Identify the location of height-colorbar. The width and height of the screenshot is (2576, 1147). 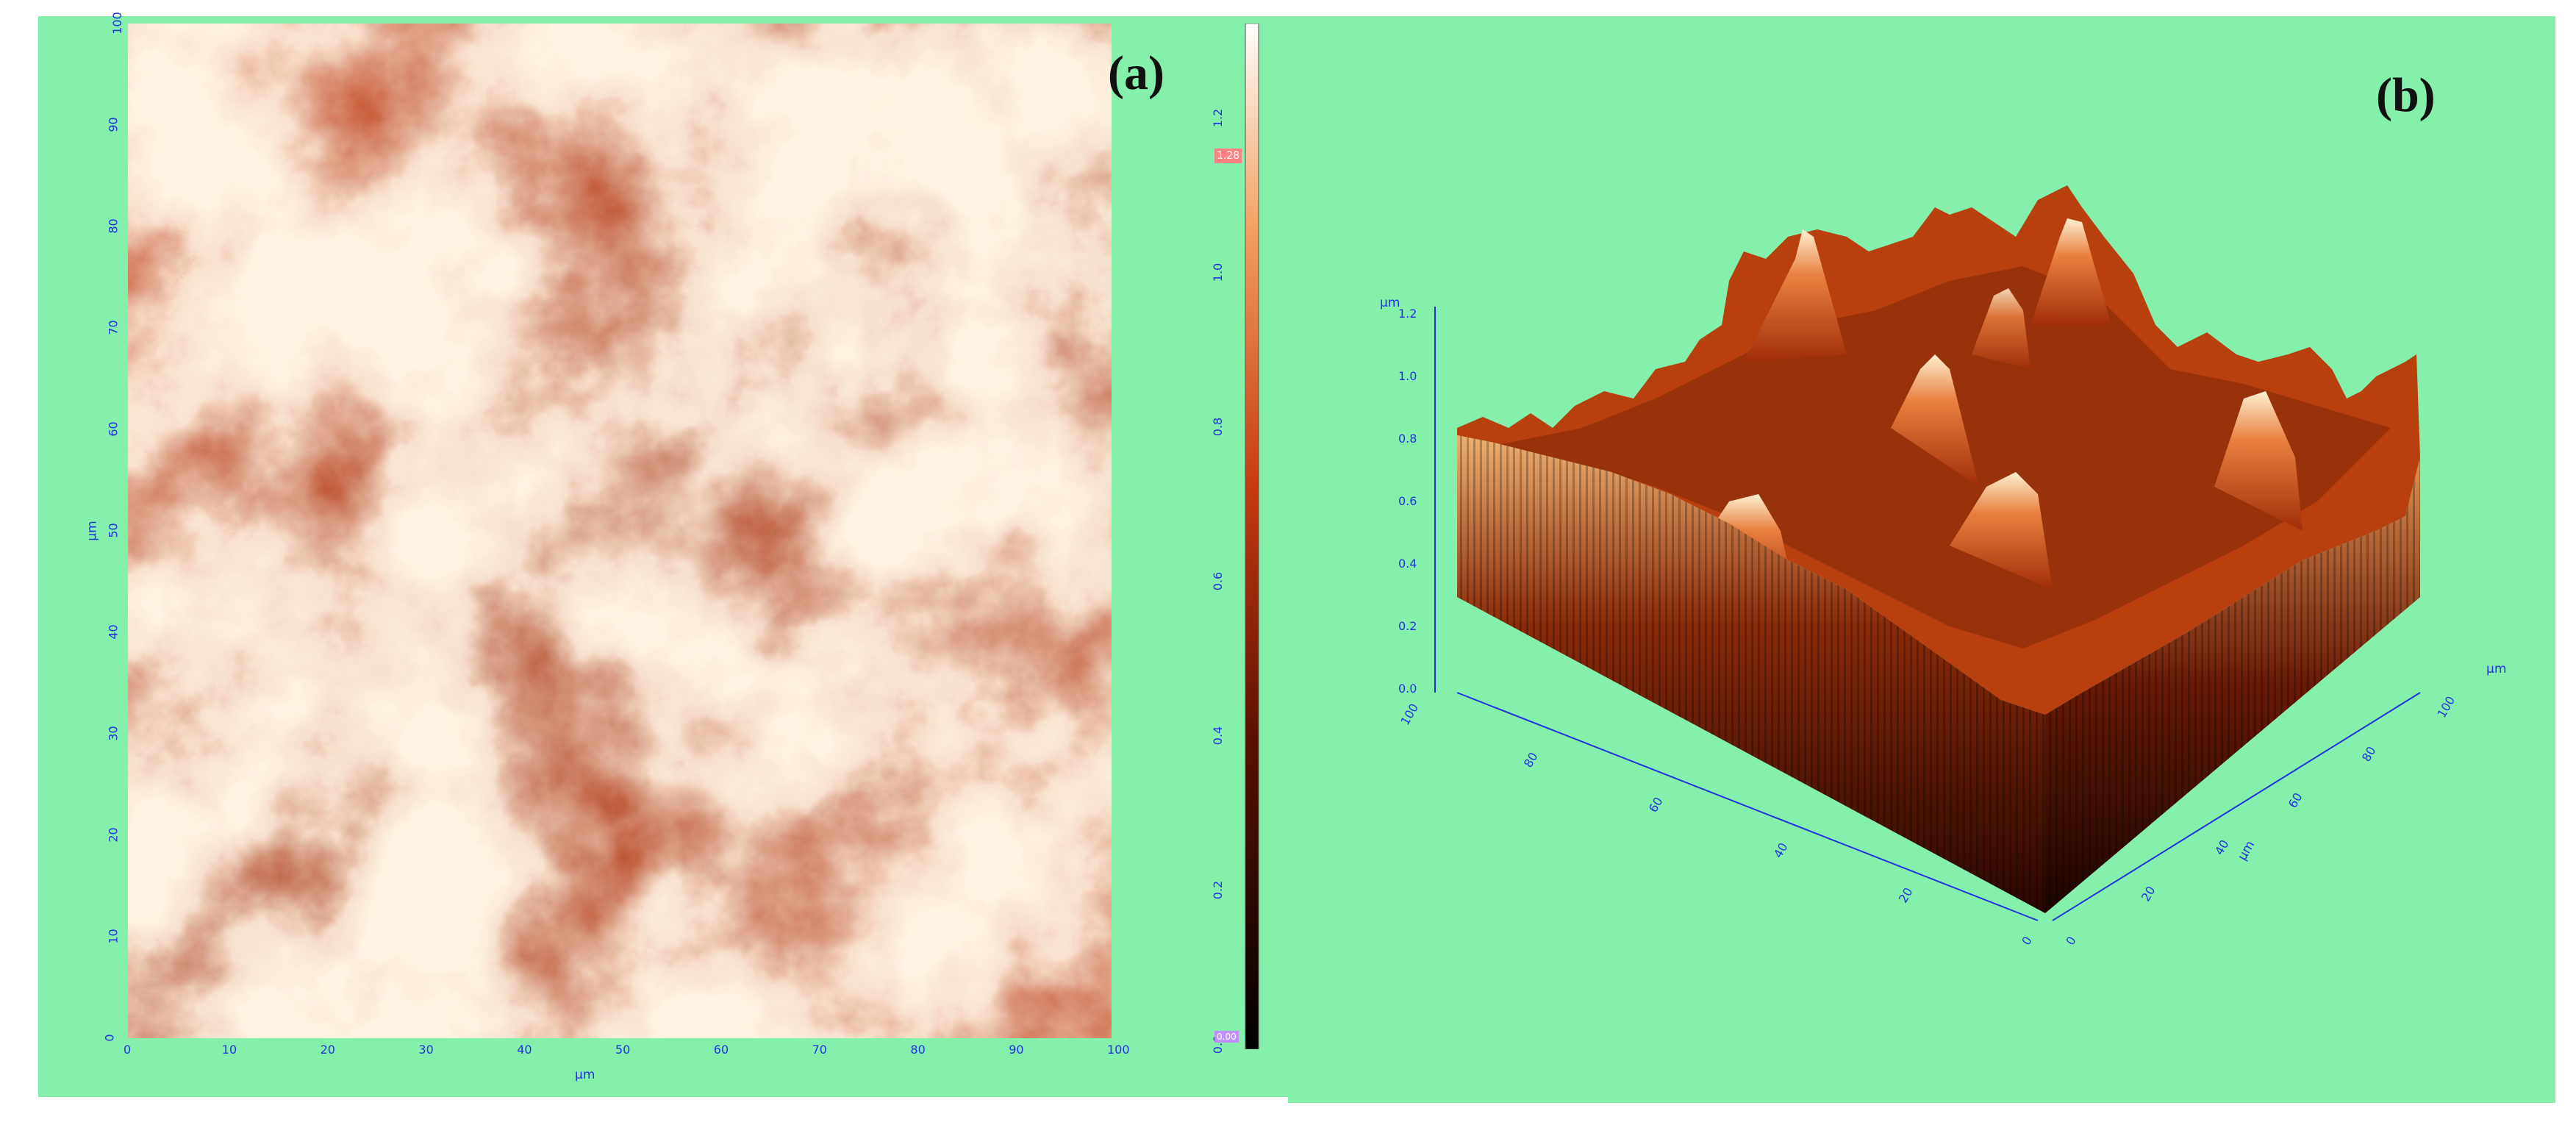
(1252, 536).